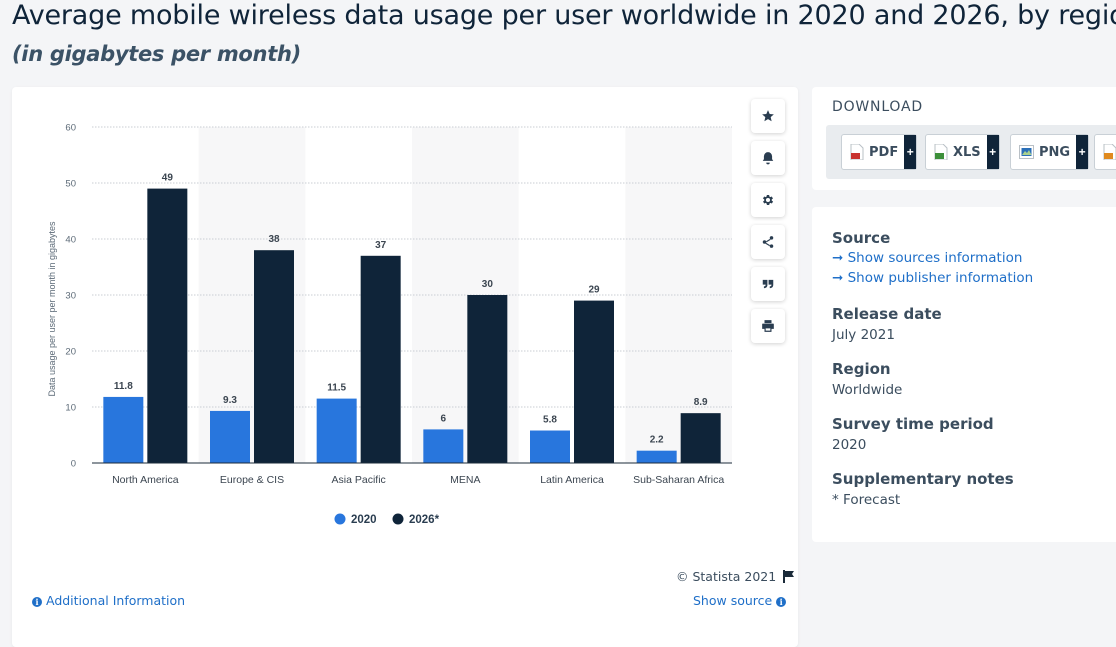  Describe the element at coordinates (550, 420) in the screenshot. I see `data-label: 5.8` at that location.